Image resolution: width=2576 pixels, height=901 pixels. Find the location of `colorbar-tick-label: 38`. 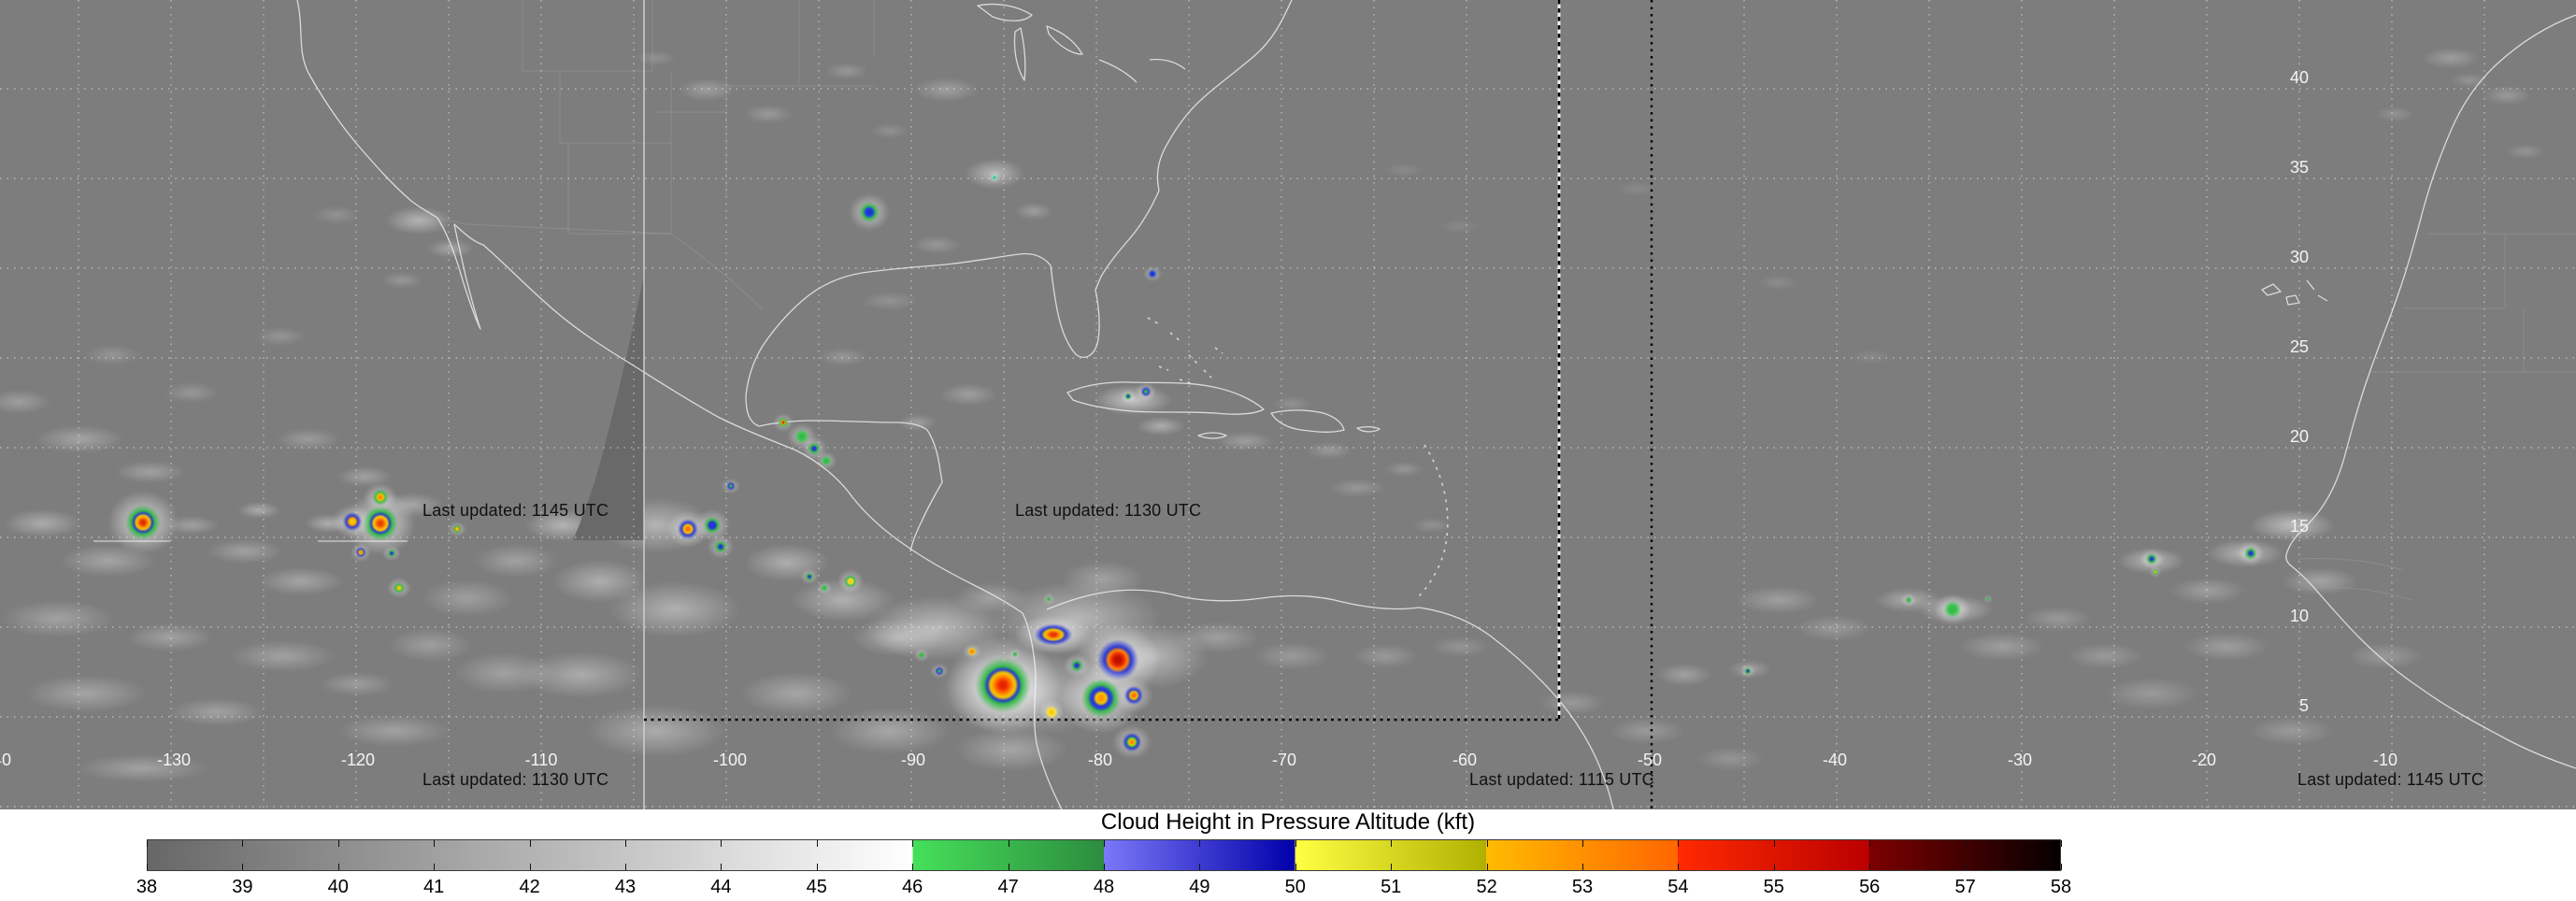

colorbar-tick-label: 38 is located at coordinates (147, 887).